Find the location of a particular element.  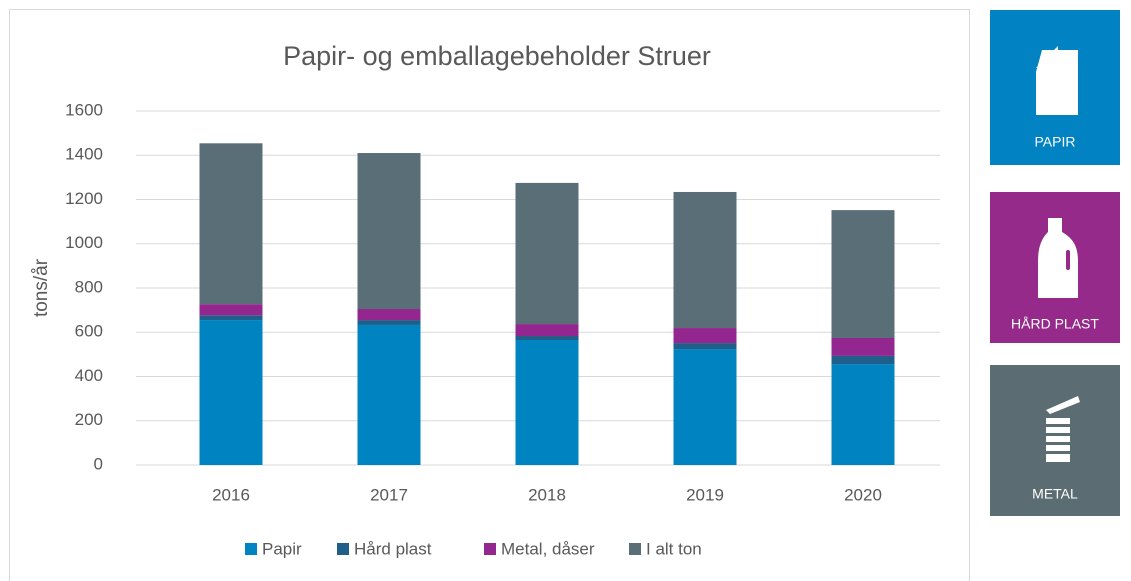

legend-label: Papir is located at coordinates (282, 548).